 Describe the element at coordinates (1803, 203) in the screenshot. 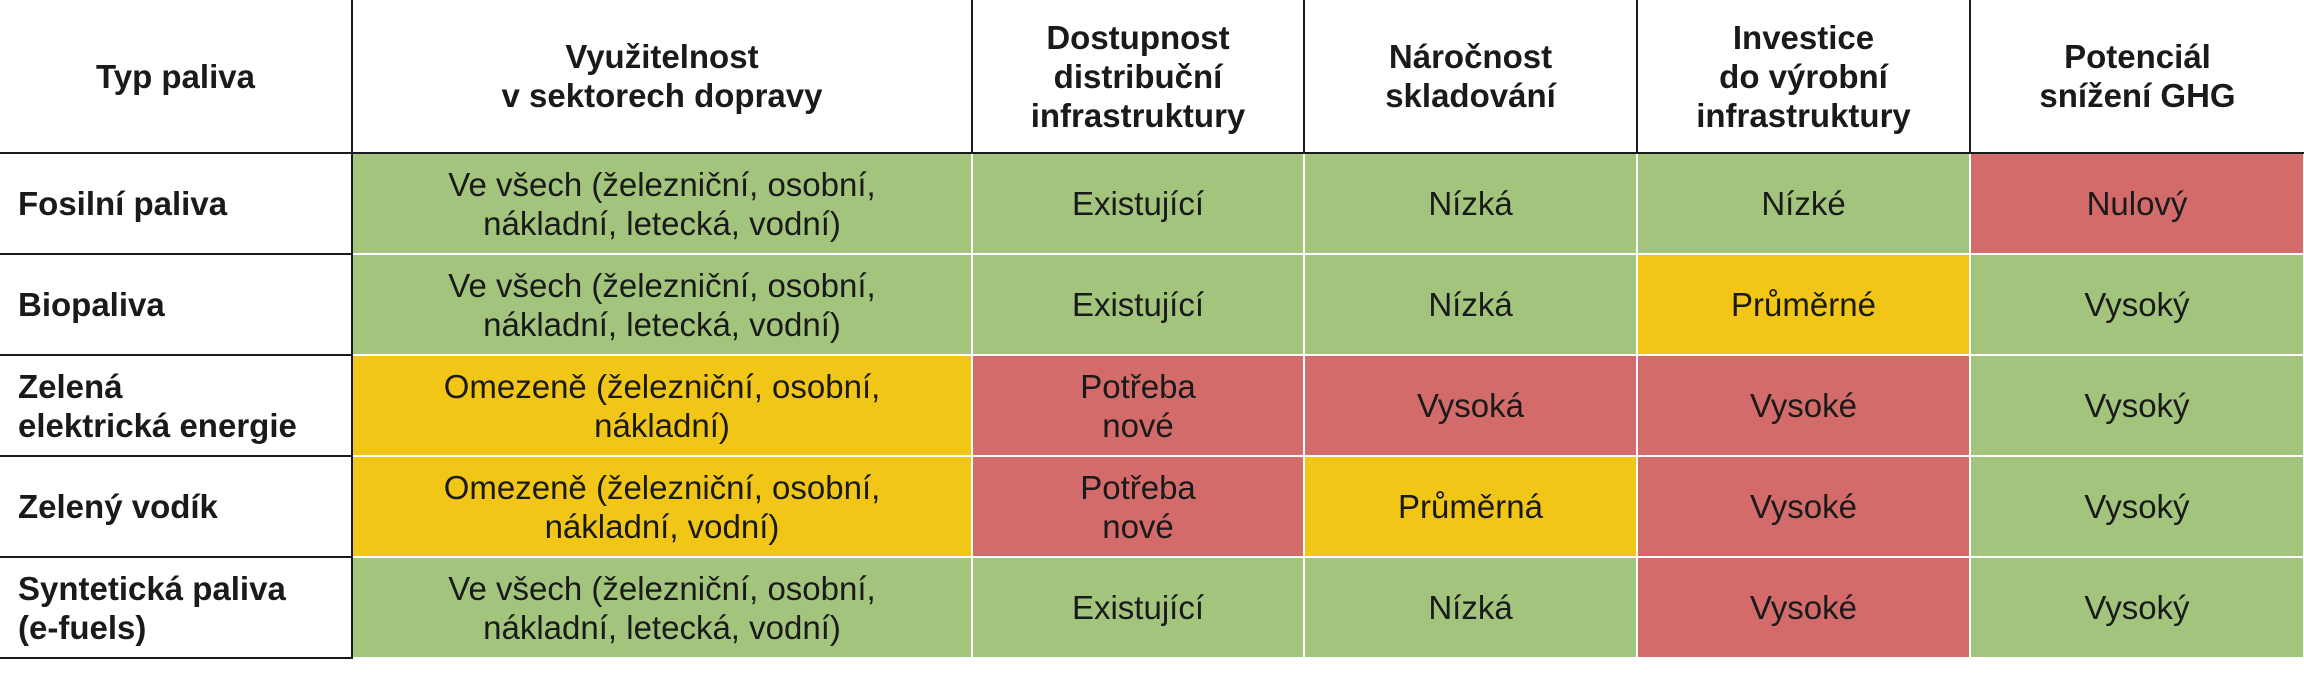

I see `cell-investment: Nízké` at that location.